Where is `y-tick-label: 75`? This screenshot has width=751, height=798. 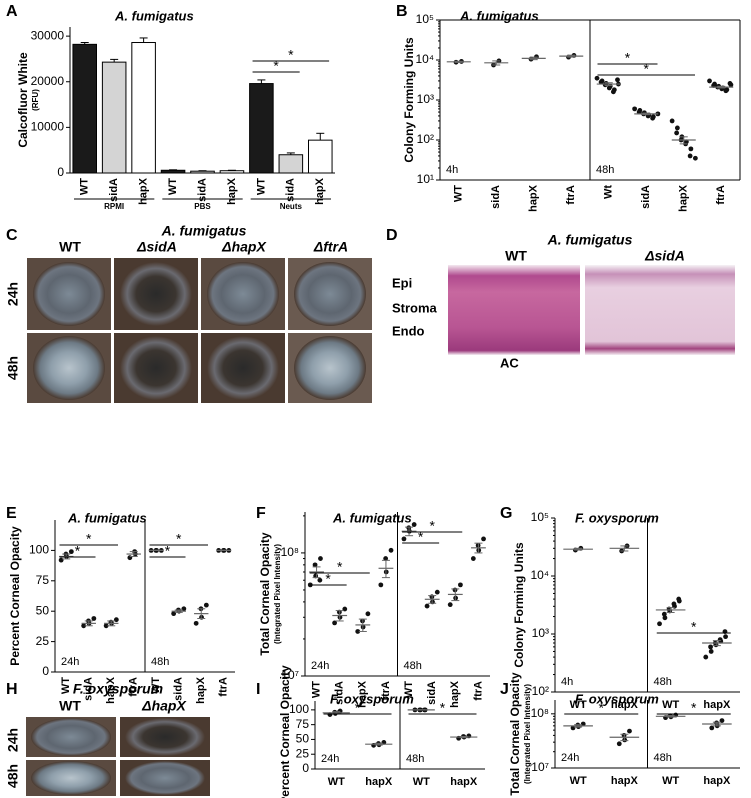
y-tick-label: 75 is located at coordinates (303, 724).